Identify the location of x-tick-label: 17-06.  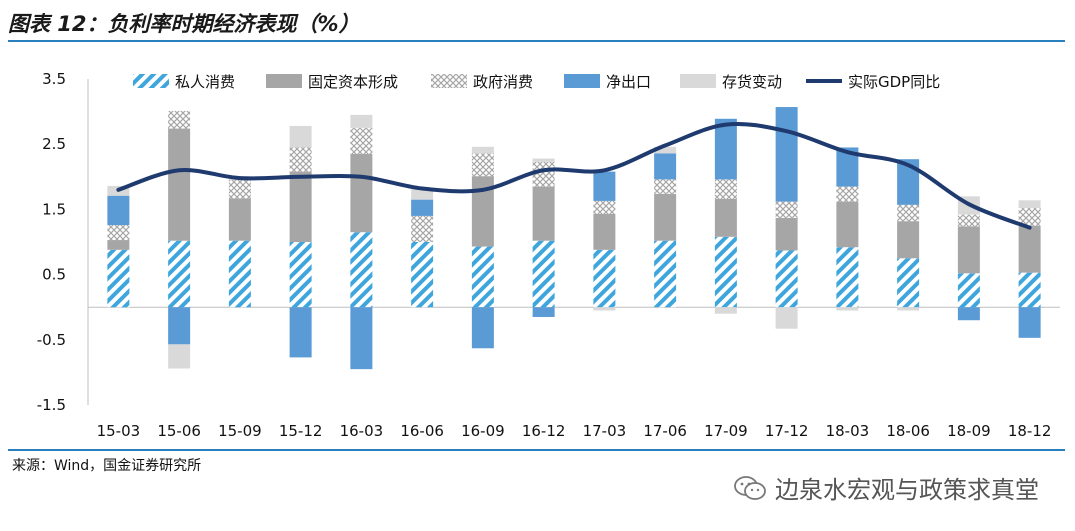
(665, 431).